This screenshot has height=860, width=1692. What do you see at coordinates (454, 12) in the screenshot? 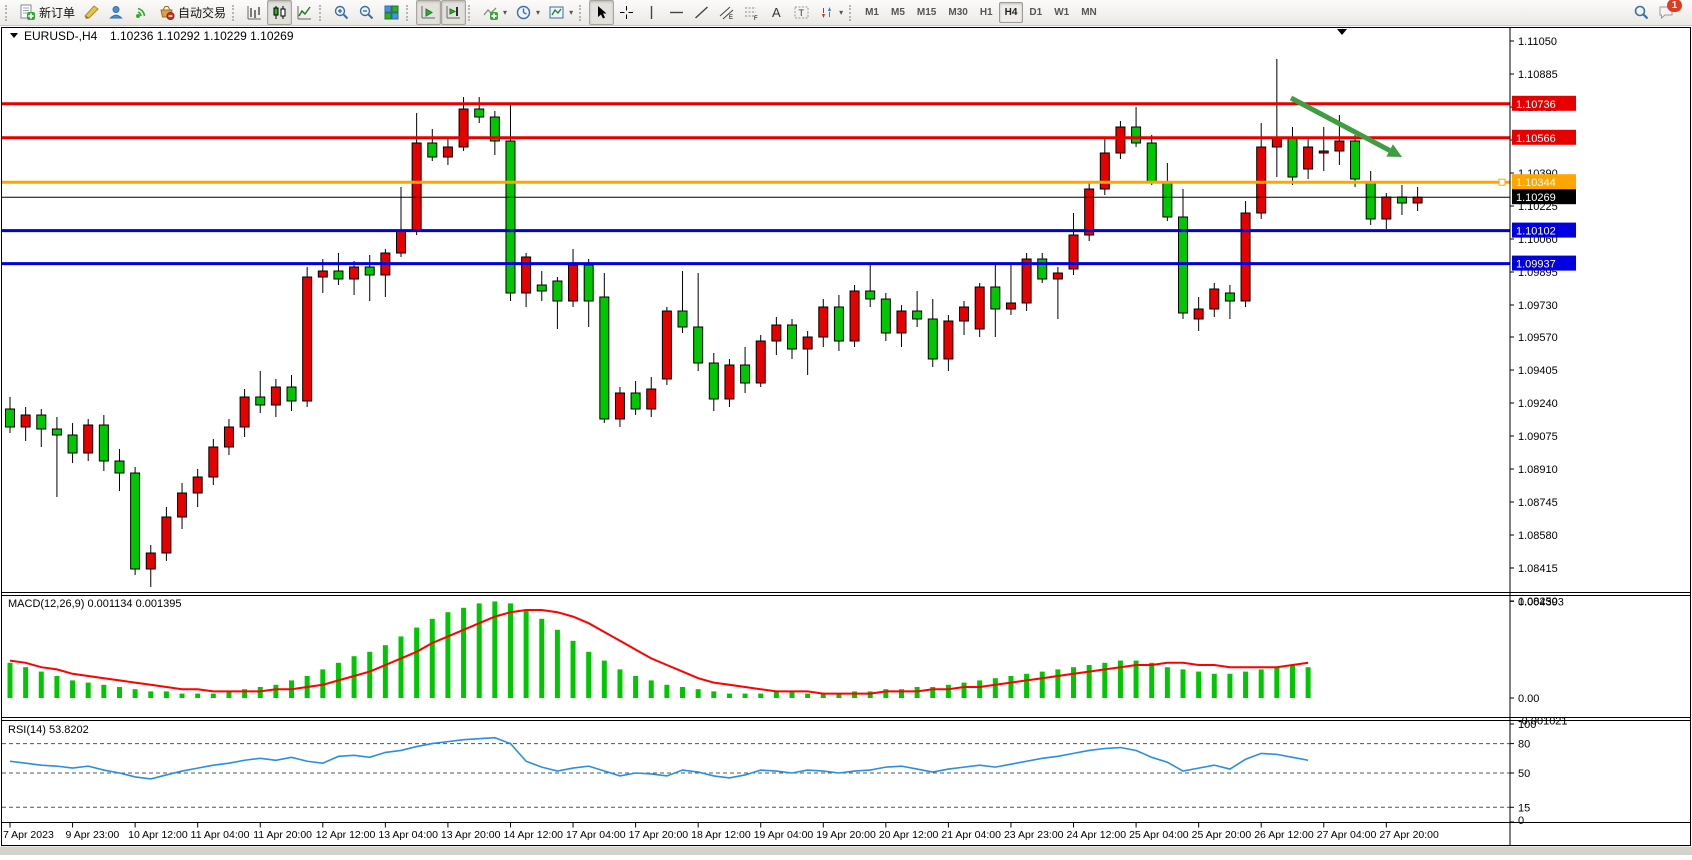
I see `chart-shift-button` at bounding box center [454, 12].